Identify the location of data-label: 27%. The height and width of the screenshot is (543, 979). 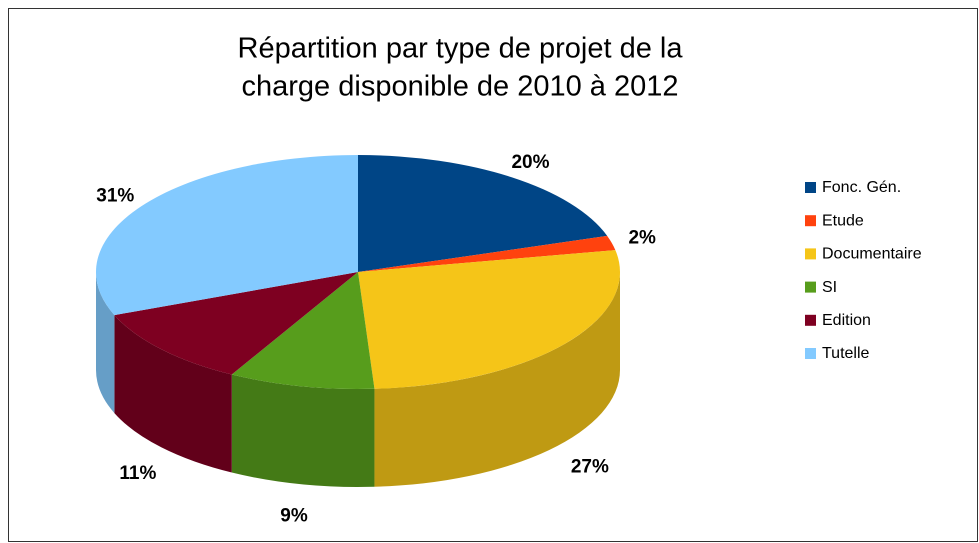
(590, 466).